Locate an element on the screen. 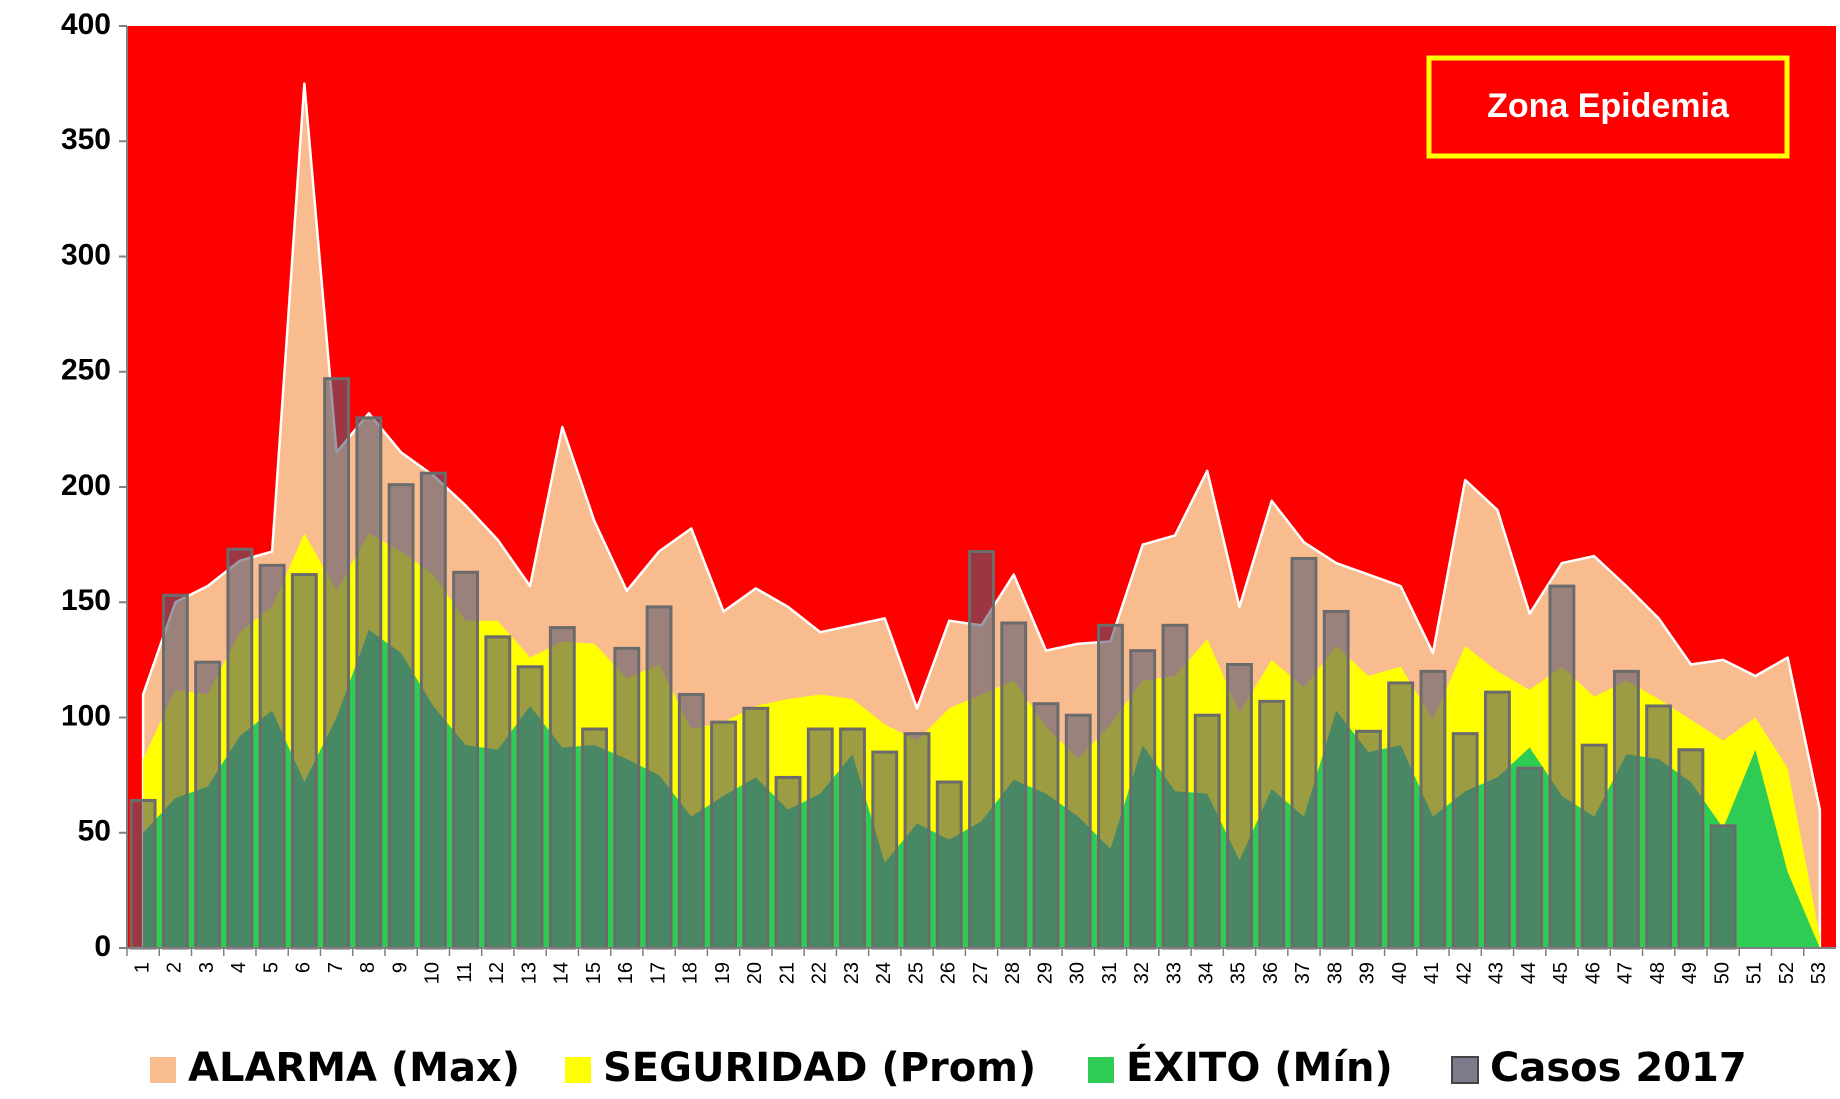 The width and height of the screenshot is (1840, 1099). y-tick-label: 350 is located at coordinates (86, 139).